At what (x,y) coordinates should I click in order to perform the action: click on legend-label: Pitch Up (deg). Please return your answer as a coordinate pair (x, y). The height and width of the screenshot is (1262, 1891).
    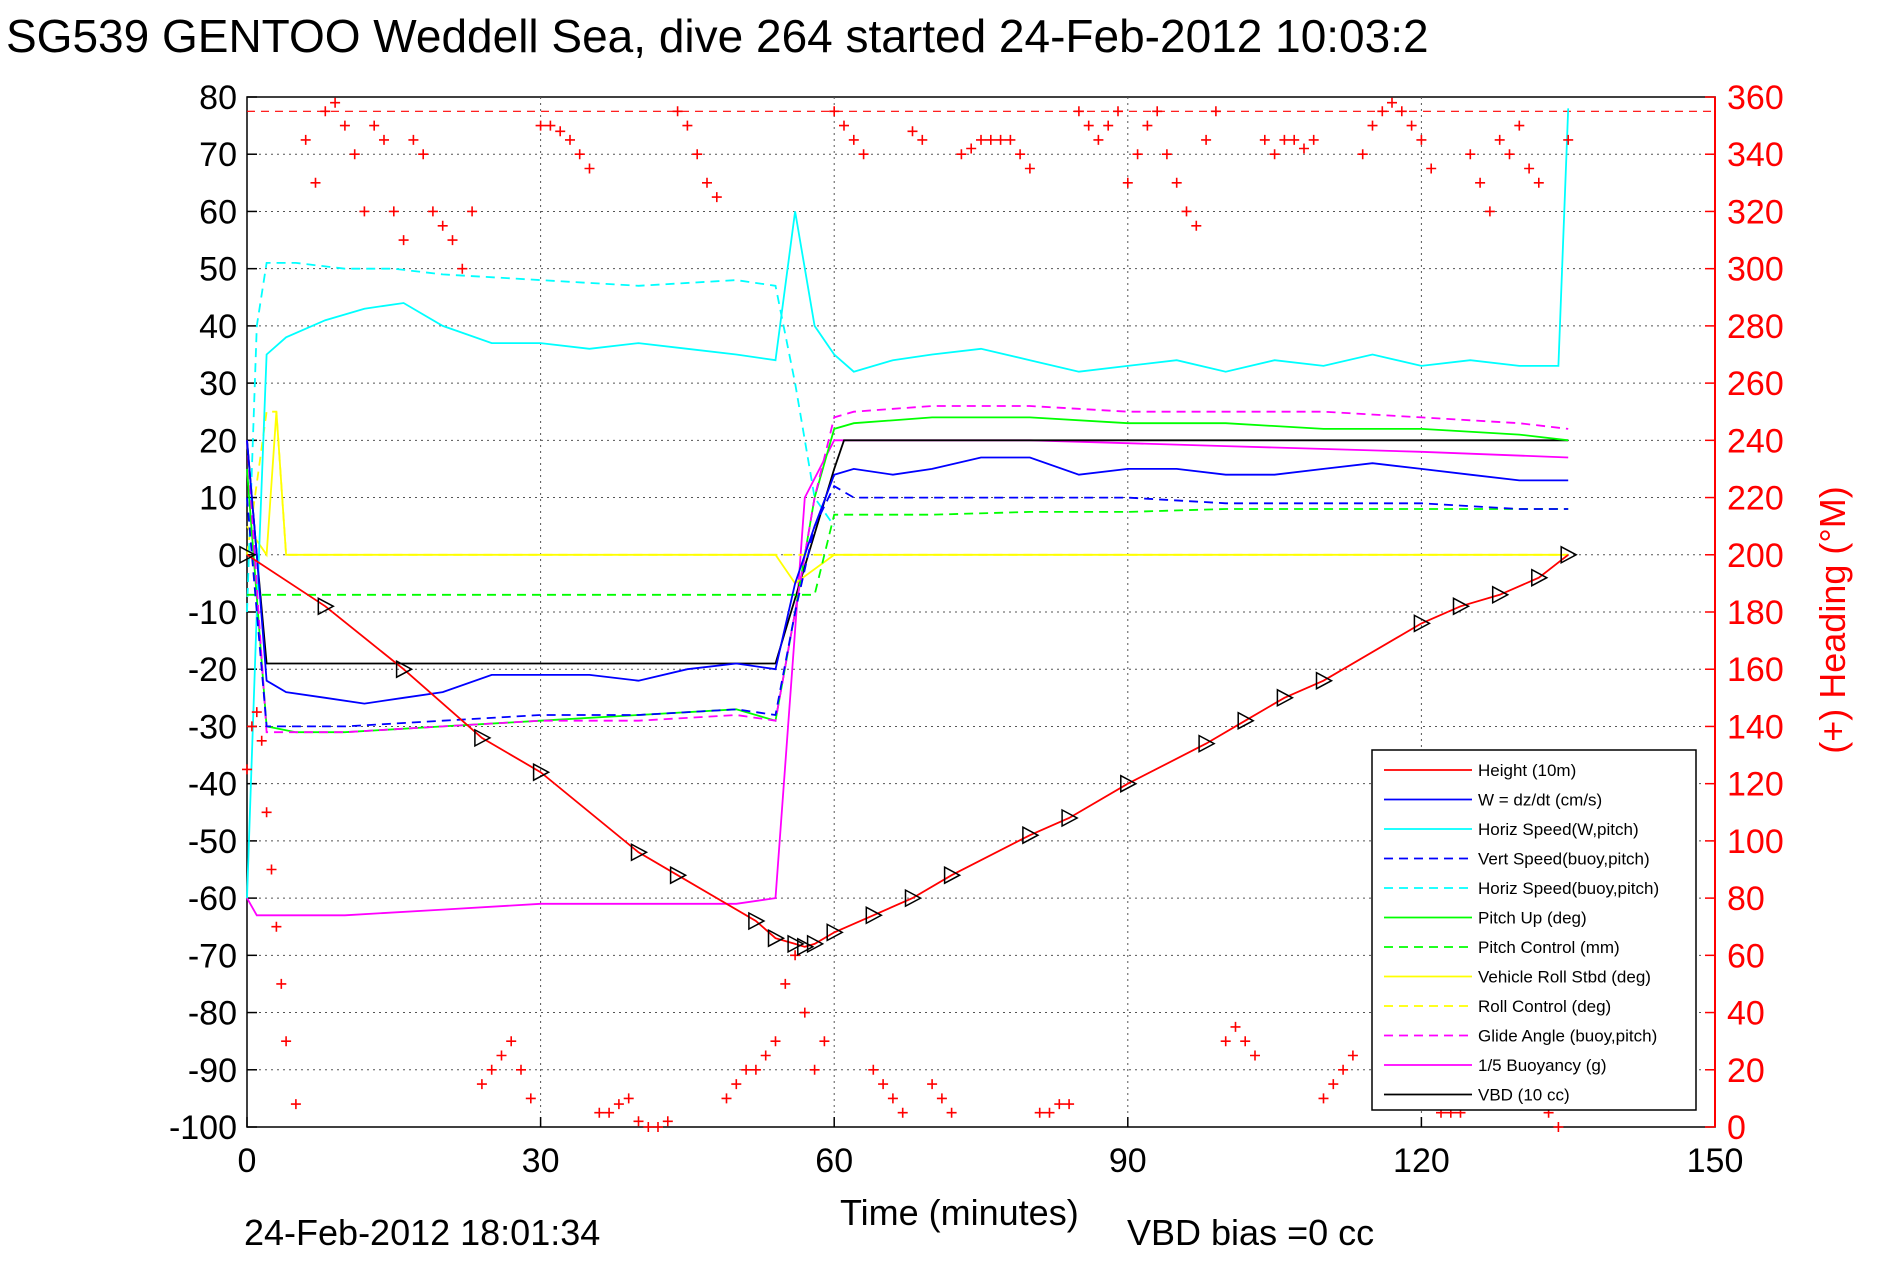
    Looking at the image, I should click on (1532, 918).